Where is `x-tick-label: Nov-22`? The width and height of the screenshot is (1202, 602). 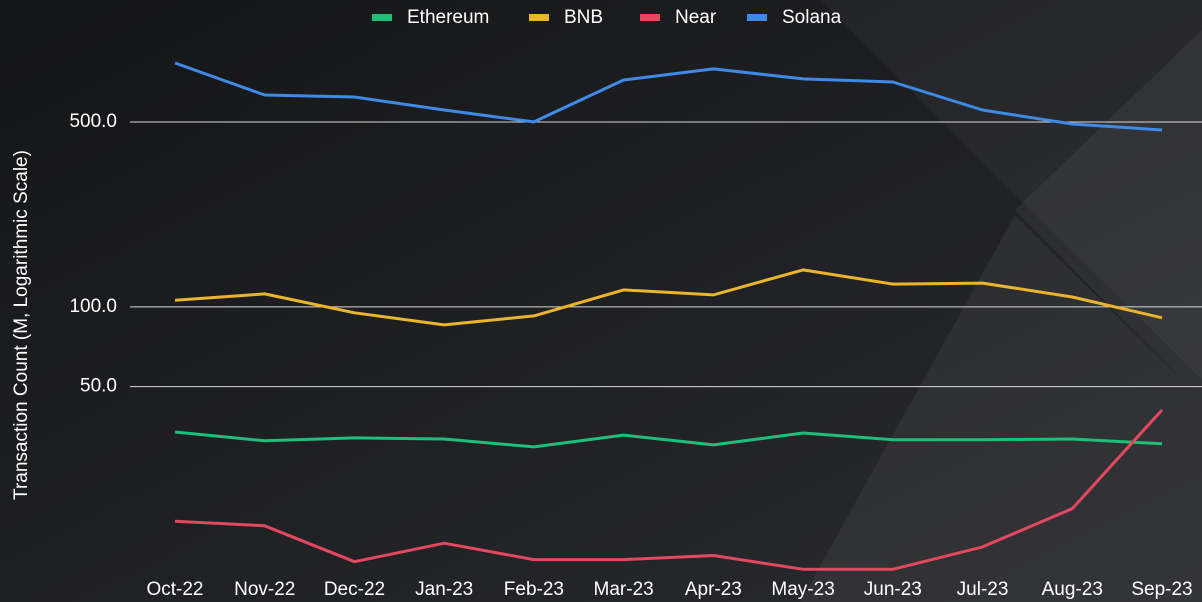 x-tick-label: Nov-22 is located at coordinates (264, 589).